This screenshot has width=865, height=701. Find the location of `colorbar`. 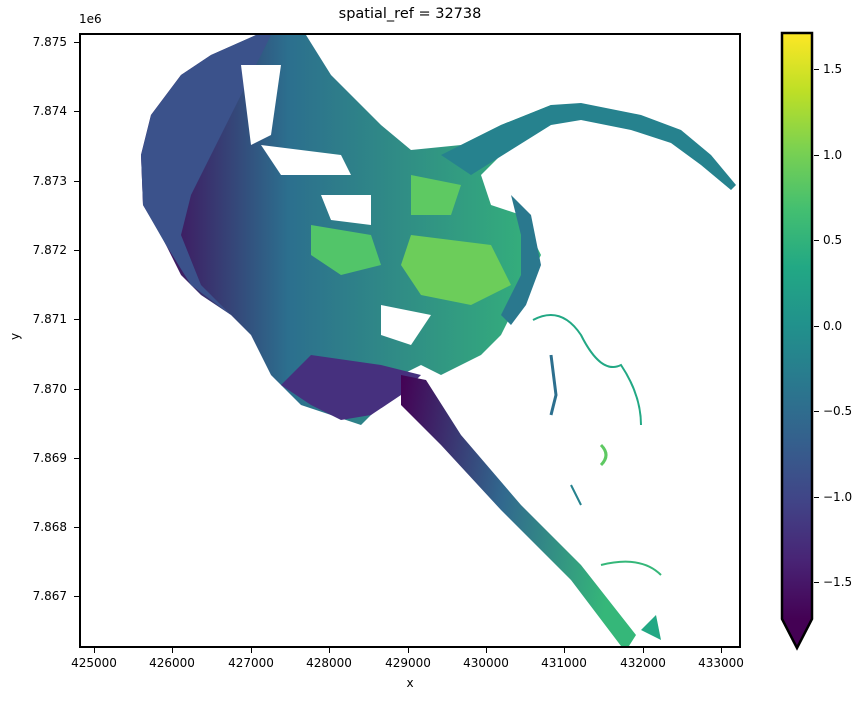

colorbar is located at coordinates (797, 341).